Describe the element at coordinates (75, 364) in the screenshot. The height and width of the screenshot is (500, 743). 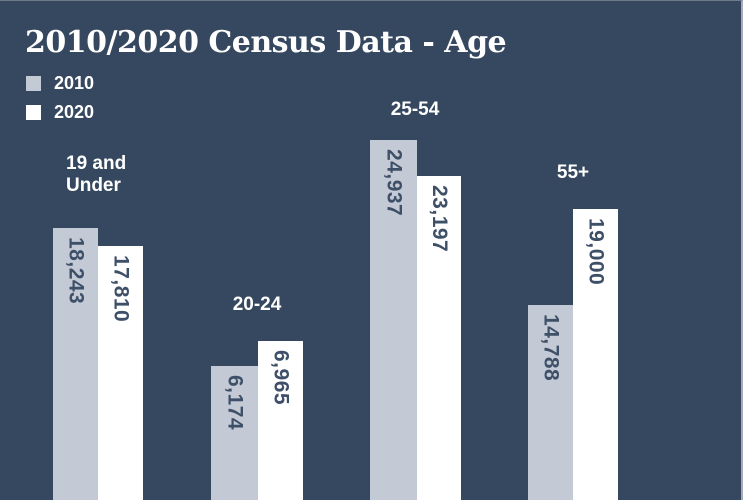
I see `bar-2010-19-and-under: 18,243` at that location.